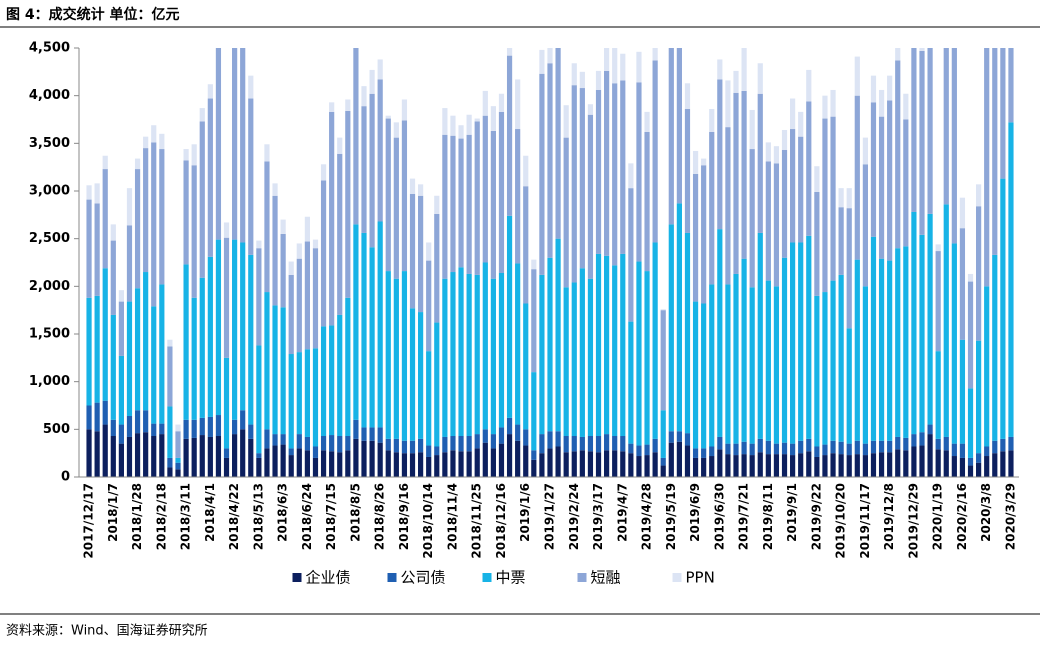 The width and height of the screenshot is (1040, 650). I want to click on x-tick-label: 2018/11/4, so click(452, 516).